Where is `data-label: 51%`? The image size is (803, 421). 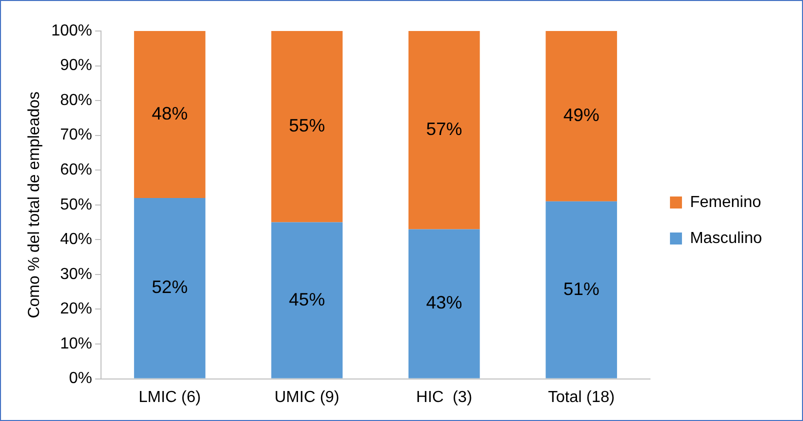
data-label: 51% is located at coordinates (581, 288).